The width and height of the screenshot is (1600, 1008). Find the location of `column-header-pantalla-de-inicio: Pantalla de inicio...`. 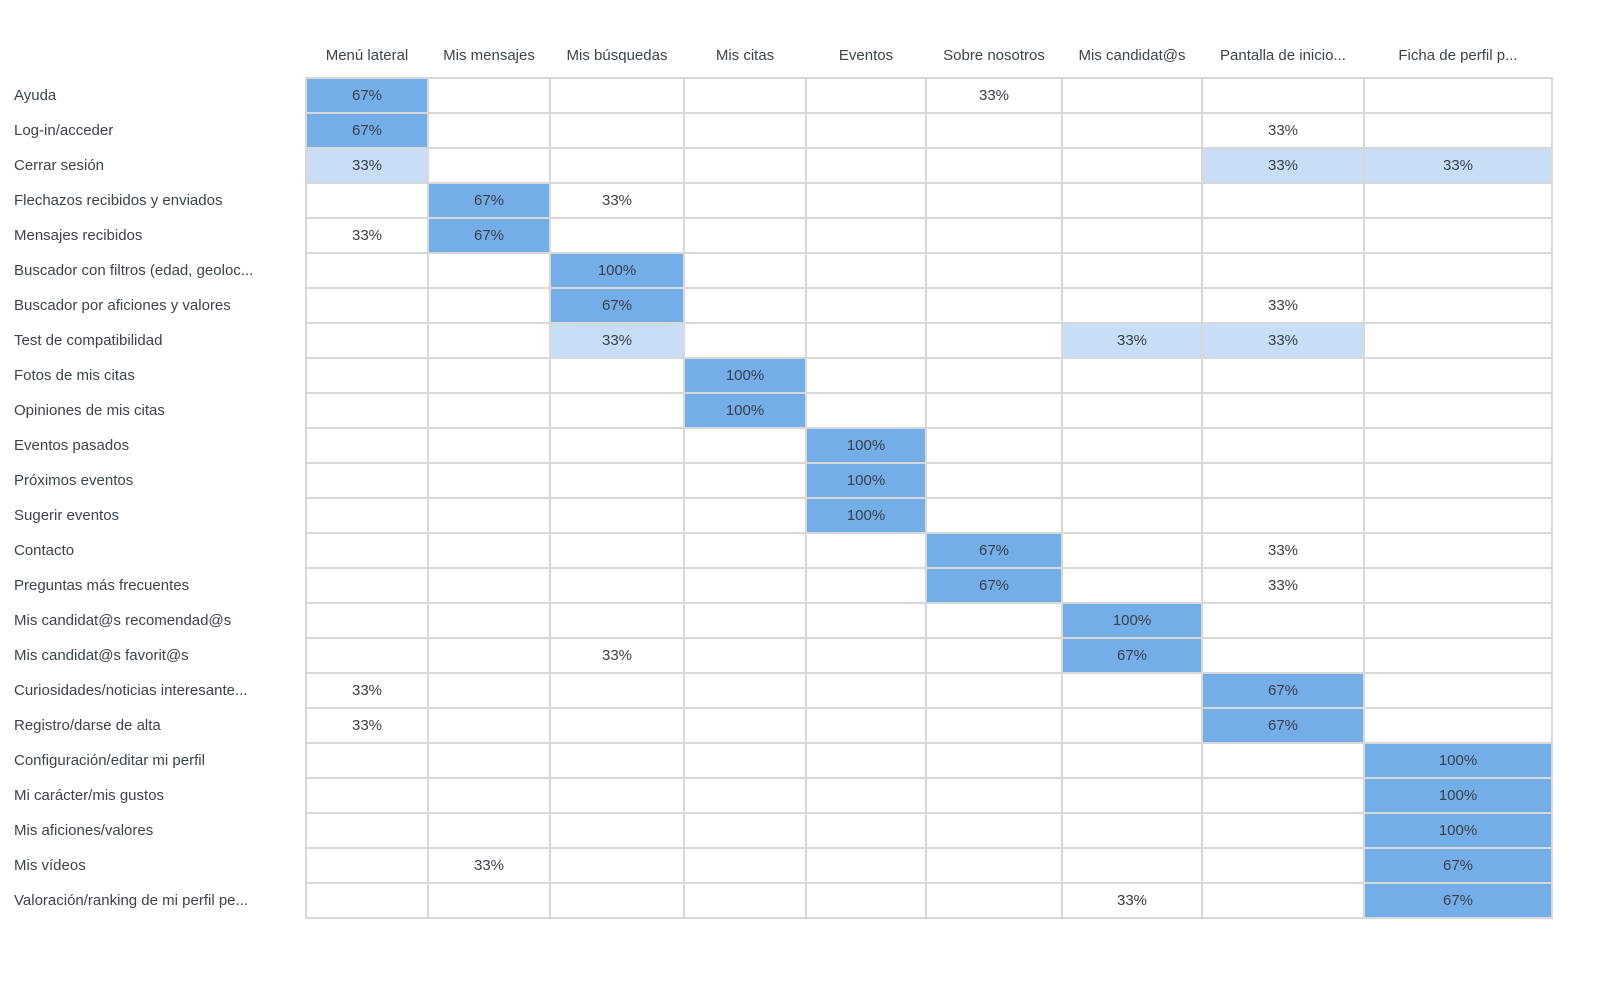

column-header-pantalla-de-inicio: Pantalla de inicio... is located at coordinates (1283, 55).